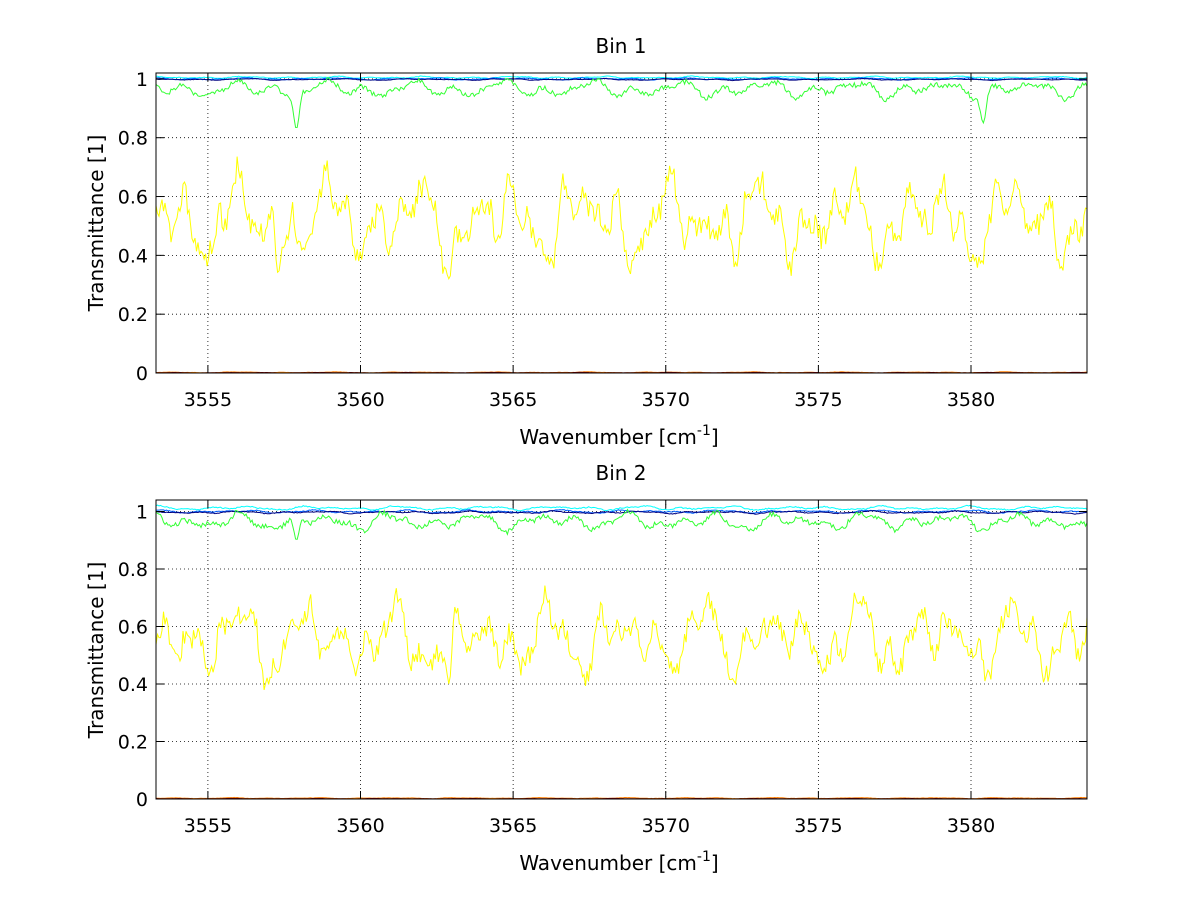 The height and width of the screenshot is (901, 1200). What do you see at coordinates (620, 473) in the screenshot?
I see `chart-title: Bin 2` at bounding box center [620, 473].